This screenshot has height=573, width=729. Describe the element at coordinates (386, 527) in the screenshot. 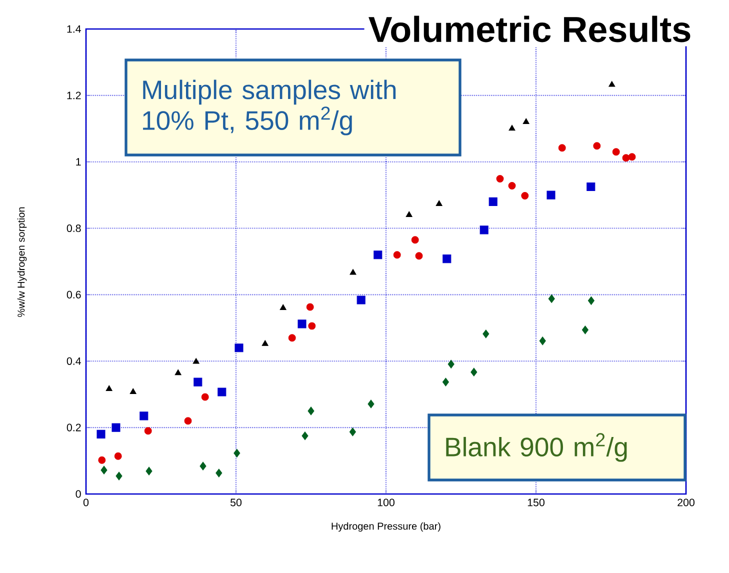

I see `x-axis-title: Hydrogen Pressure (bar)` at that location.